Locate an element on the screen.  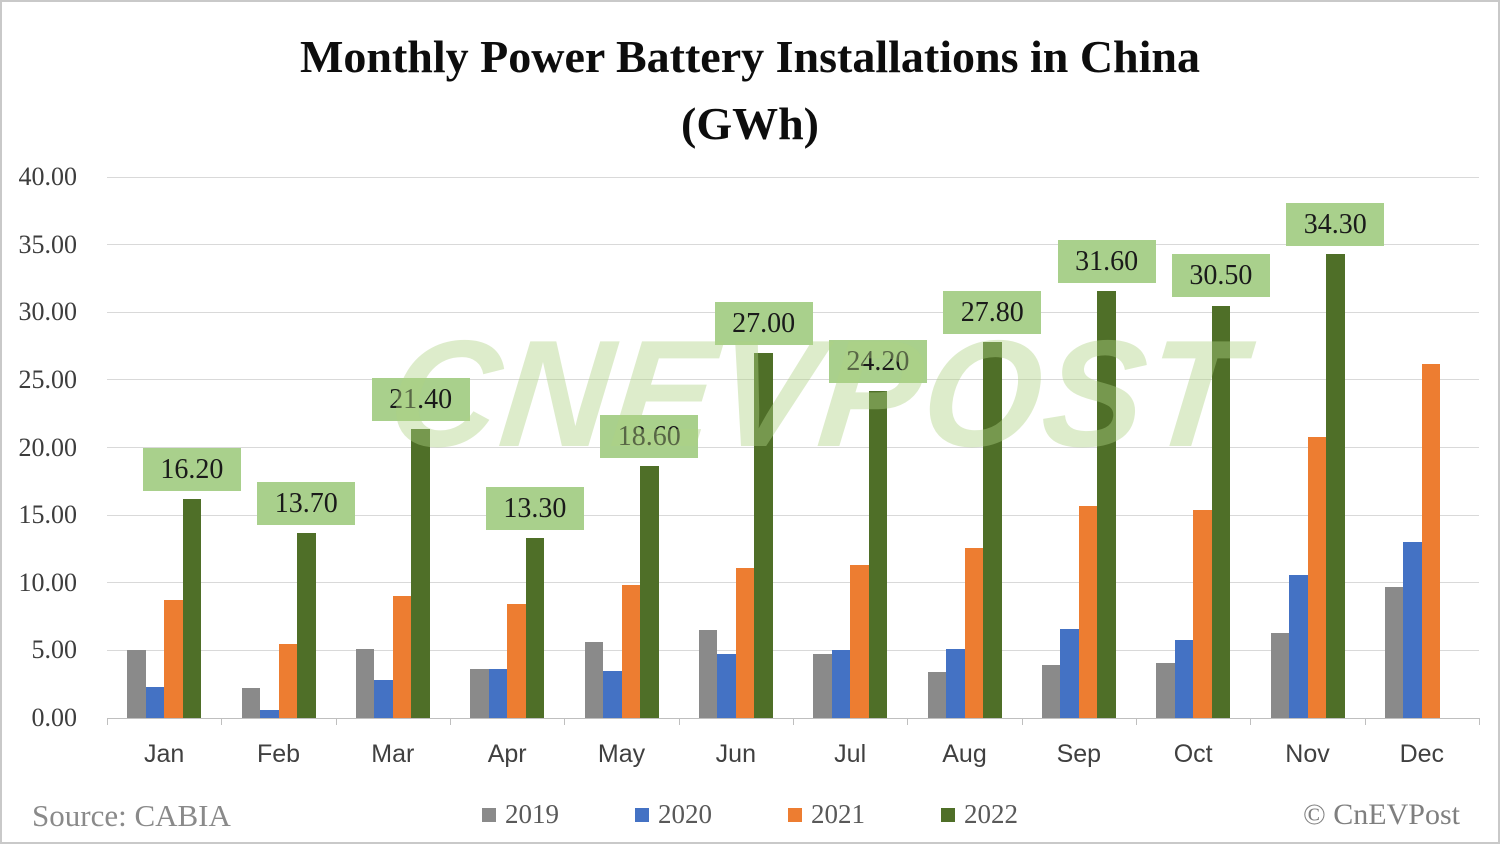
bar-2019-feb is located at coordinates (250, 703).